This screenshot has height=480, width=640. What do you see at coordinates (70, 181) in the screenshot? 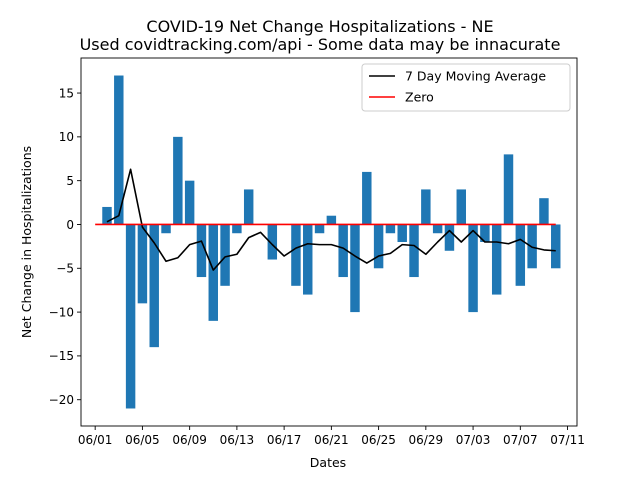
I see `y-tick-label: 5` at bounding box center [70, 181].